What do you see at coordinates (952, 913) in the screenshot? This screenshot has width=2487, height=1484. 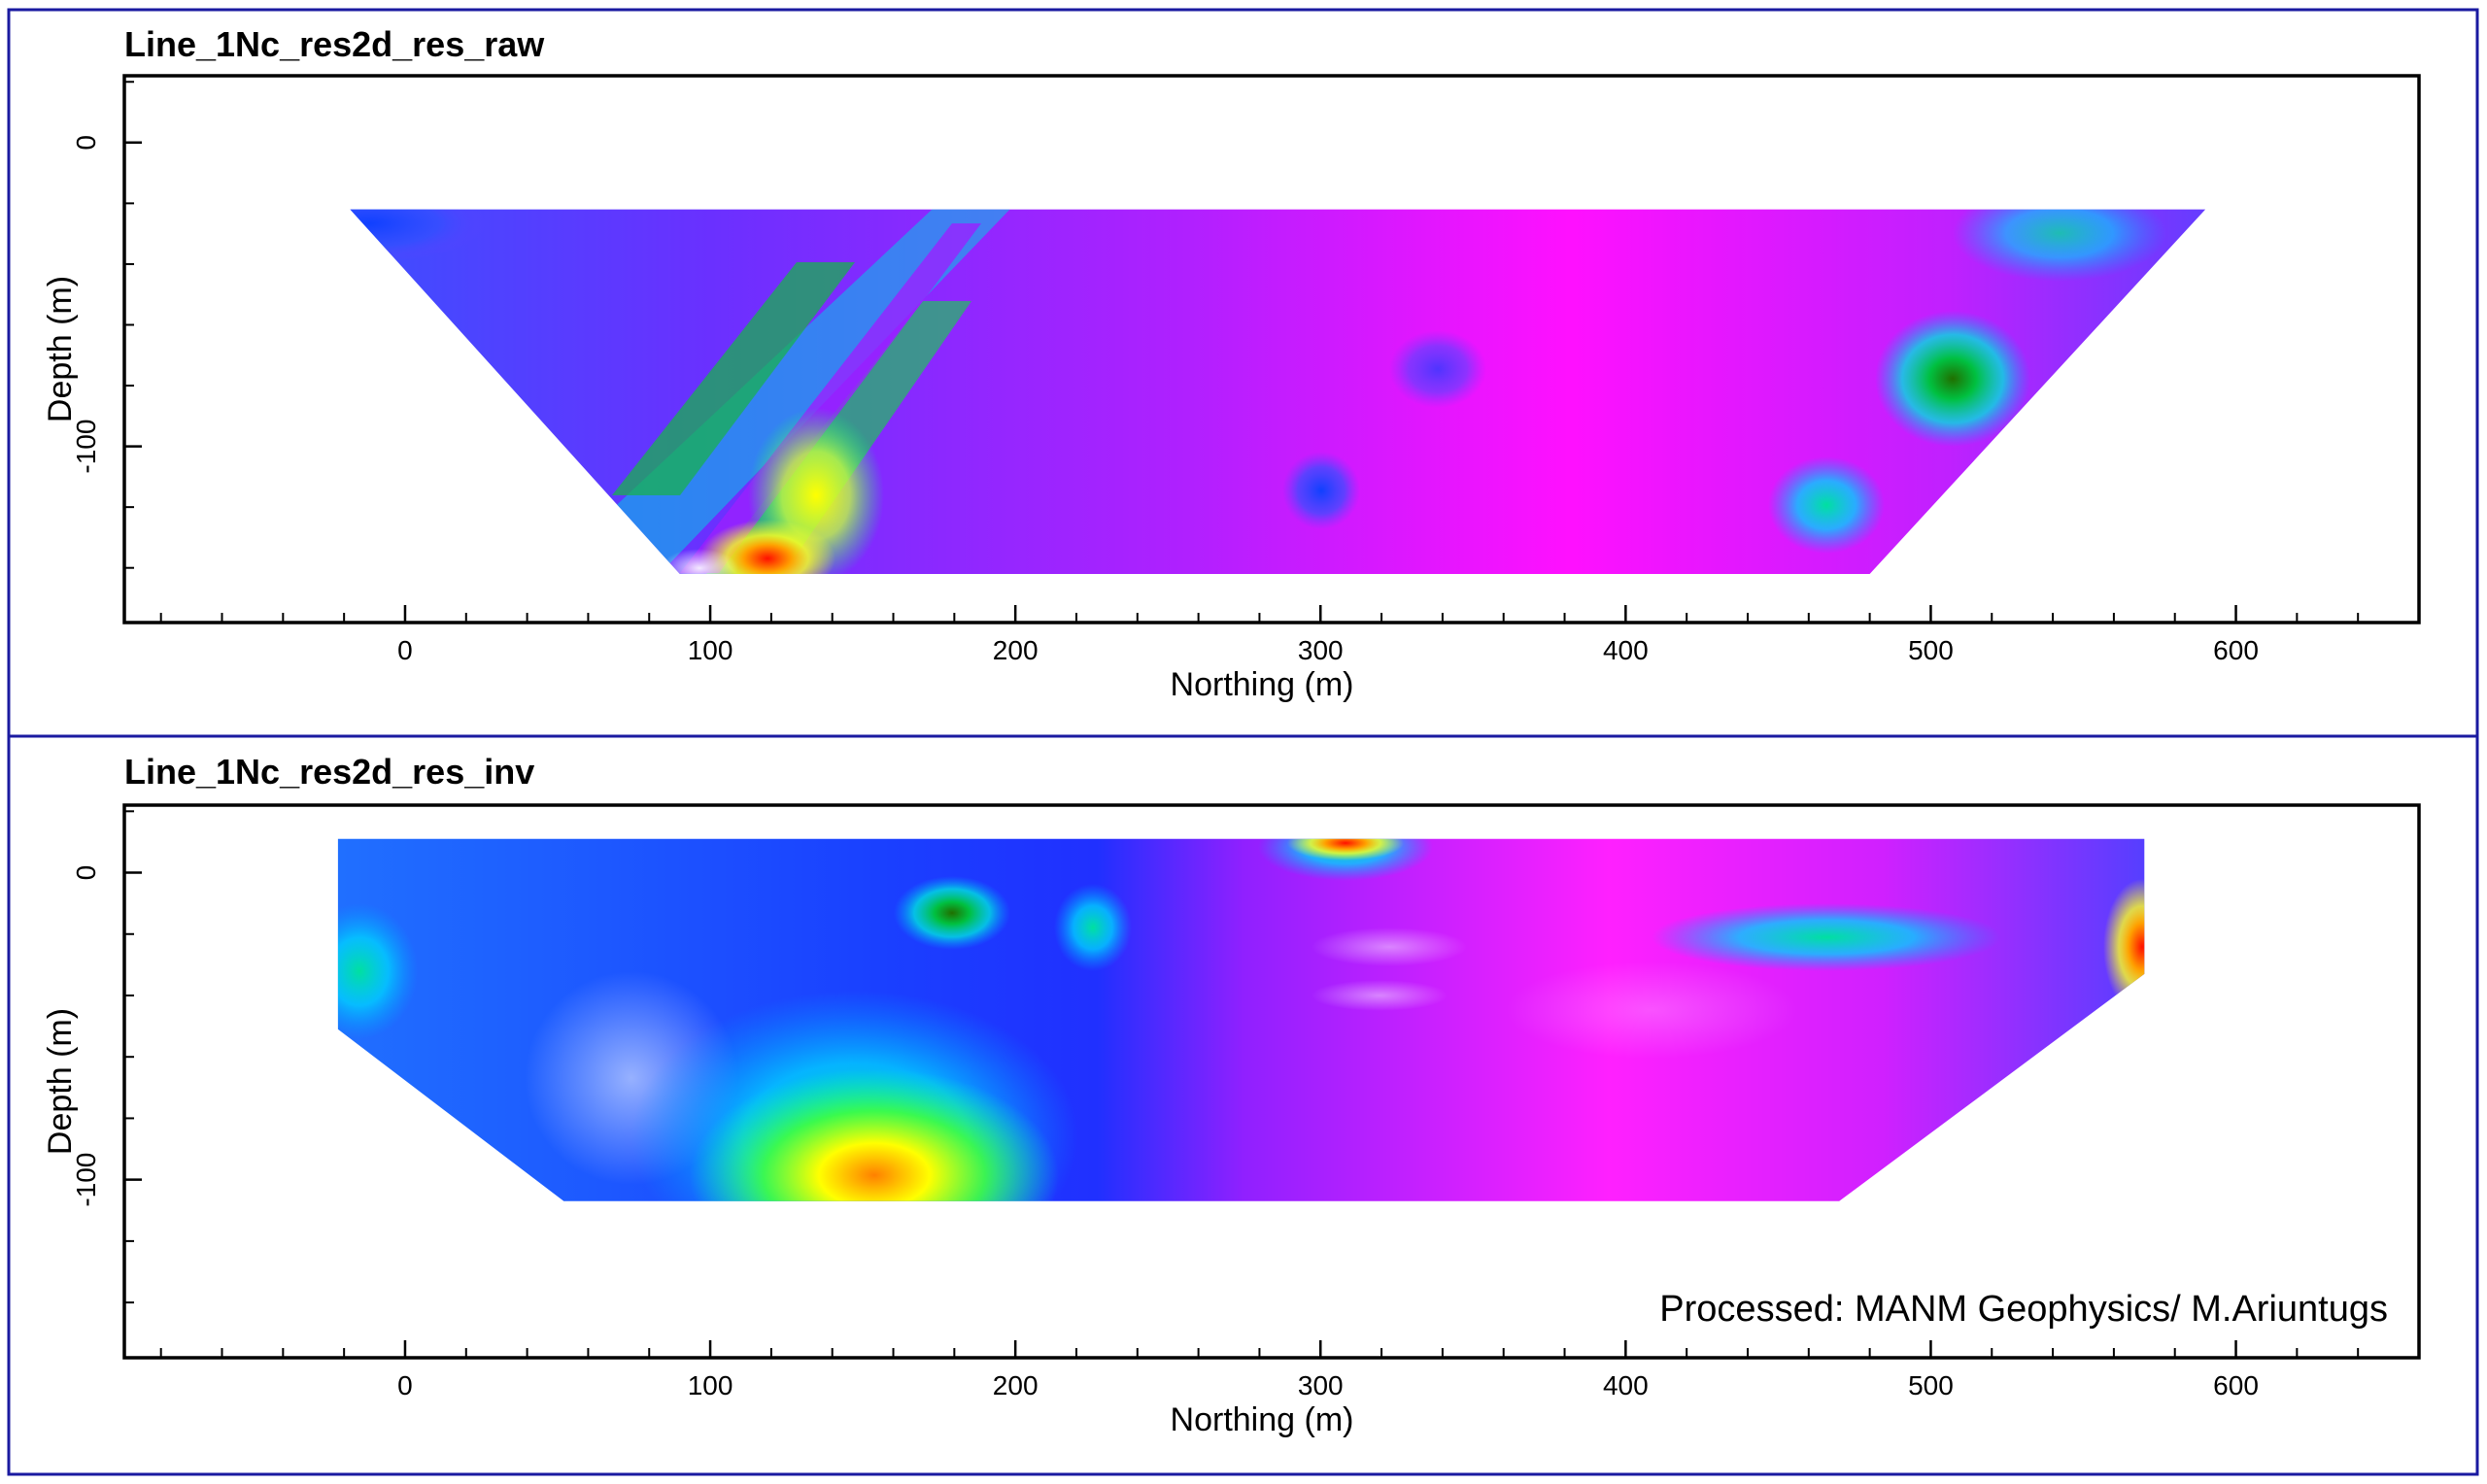 I see `blob-green-top` at bounding box center [952, 913].